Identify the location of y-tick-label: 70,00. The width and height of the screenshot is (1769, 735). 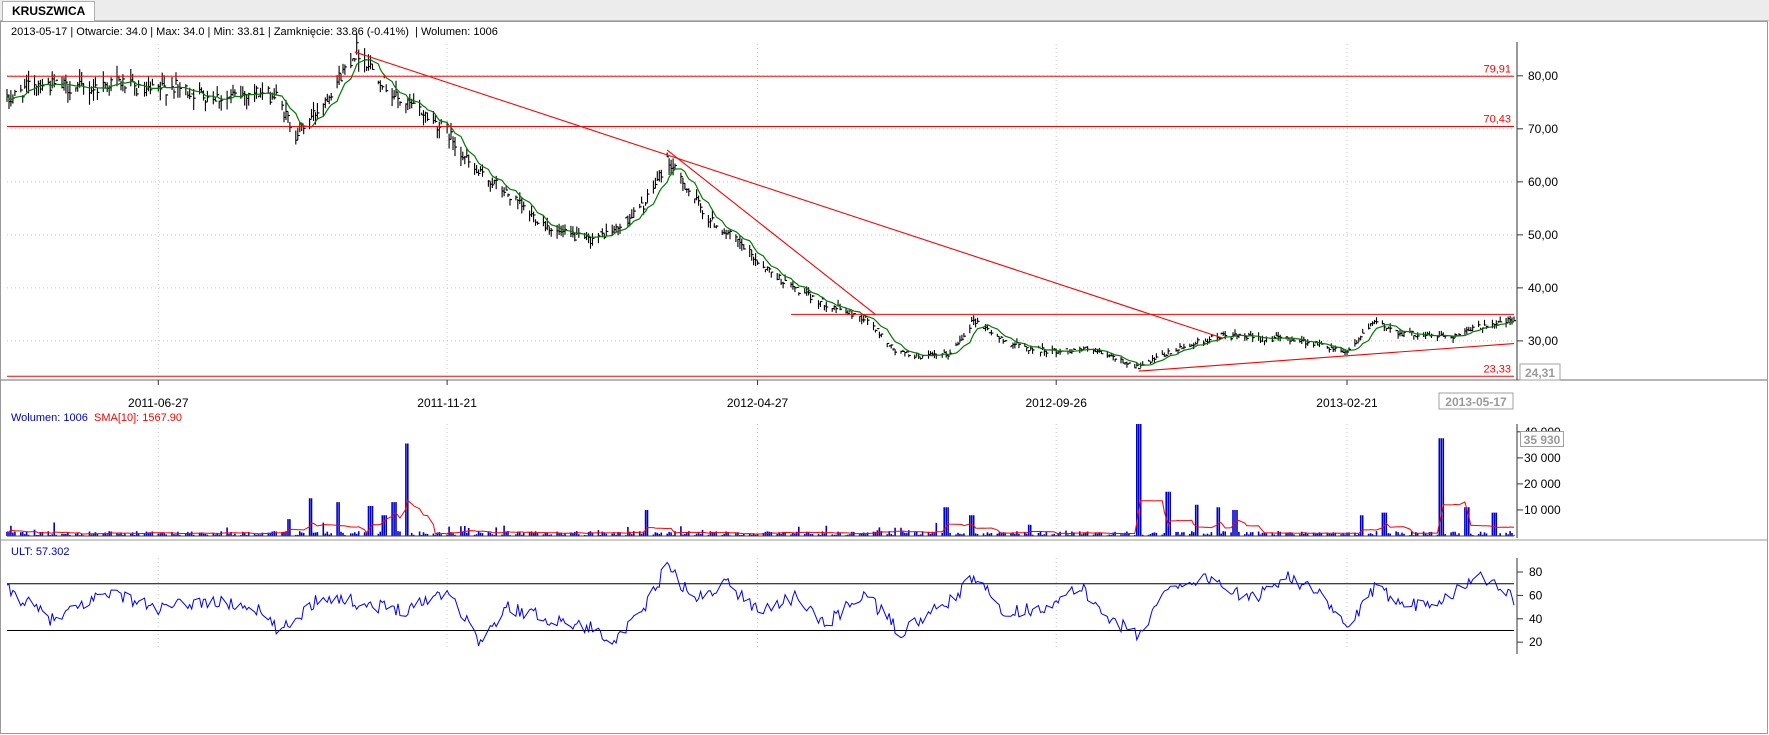
(1543, 129).